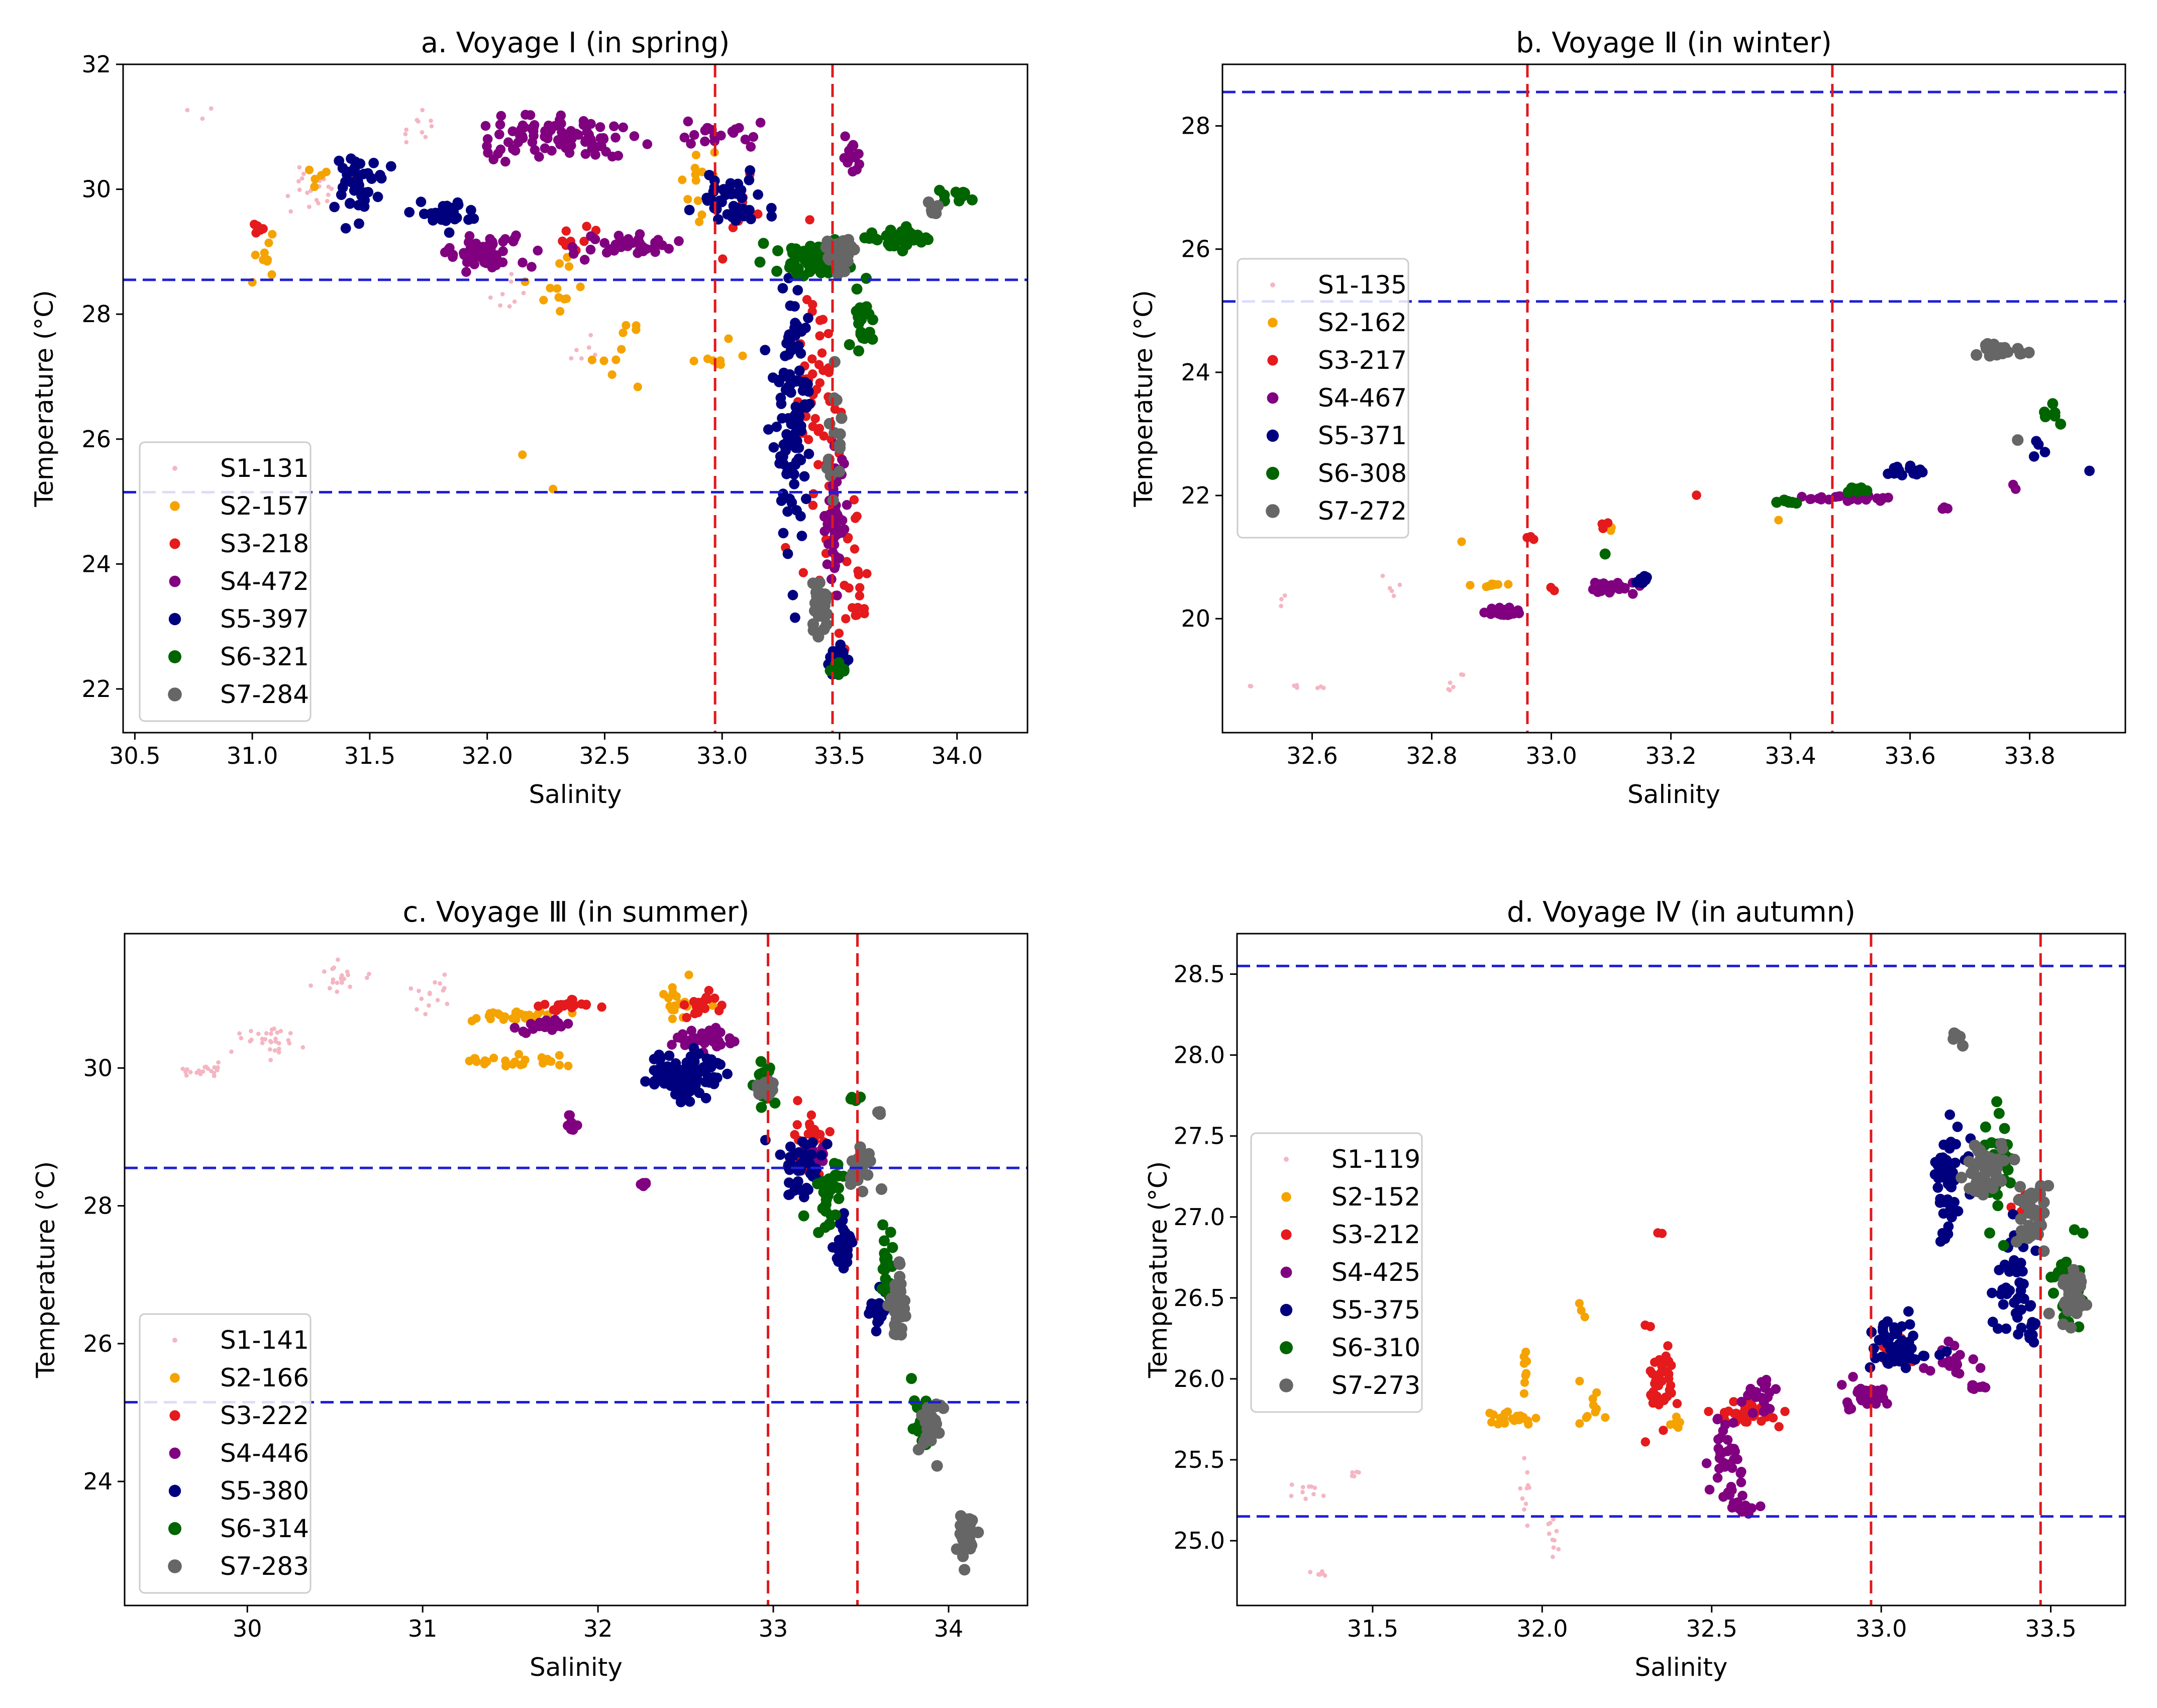 Image resolution: width=2157 pixels, height=1708 pixels. I want to click on legend-label: S3-218, so click(264, 543).